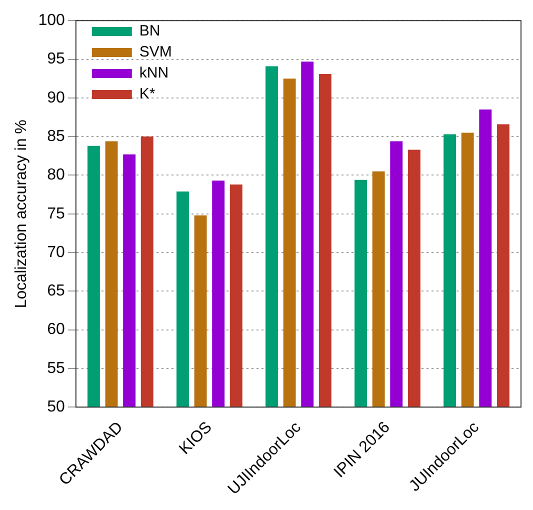 The width and height of the screenshot is (533, 510). What do you see at coordinates (56, 175) in the screenshot?
I see `y-tick-label: 80` at bounding box center [56, 175].